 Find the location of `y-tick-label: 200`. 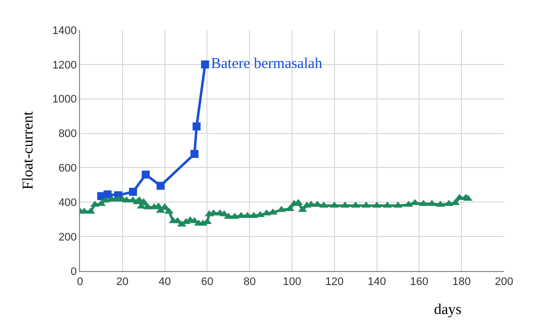

y-tick-label: 200 is located at coordinates (67, 237).